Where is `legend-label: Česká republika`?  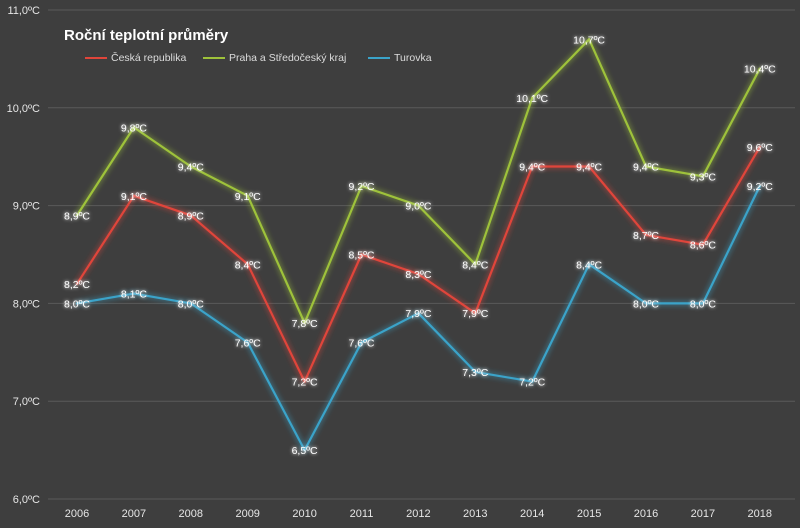 legend-label: Česká republika is located at coordinates (148, 57).